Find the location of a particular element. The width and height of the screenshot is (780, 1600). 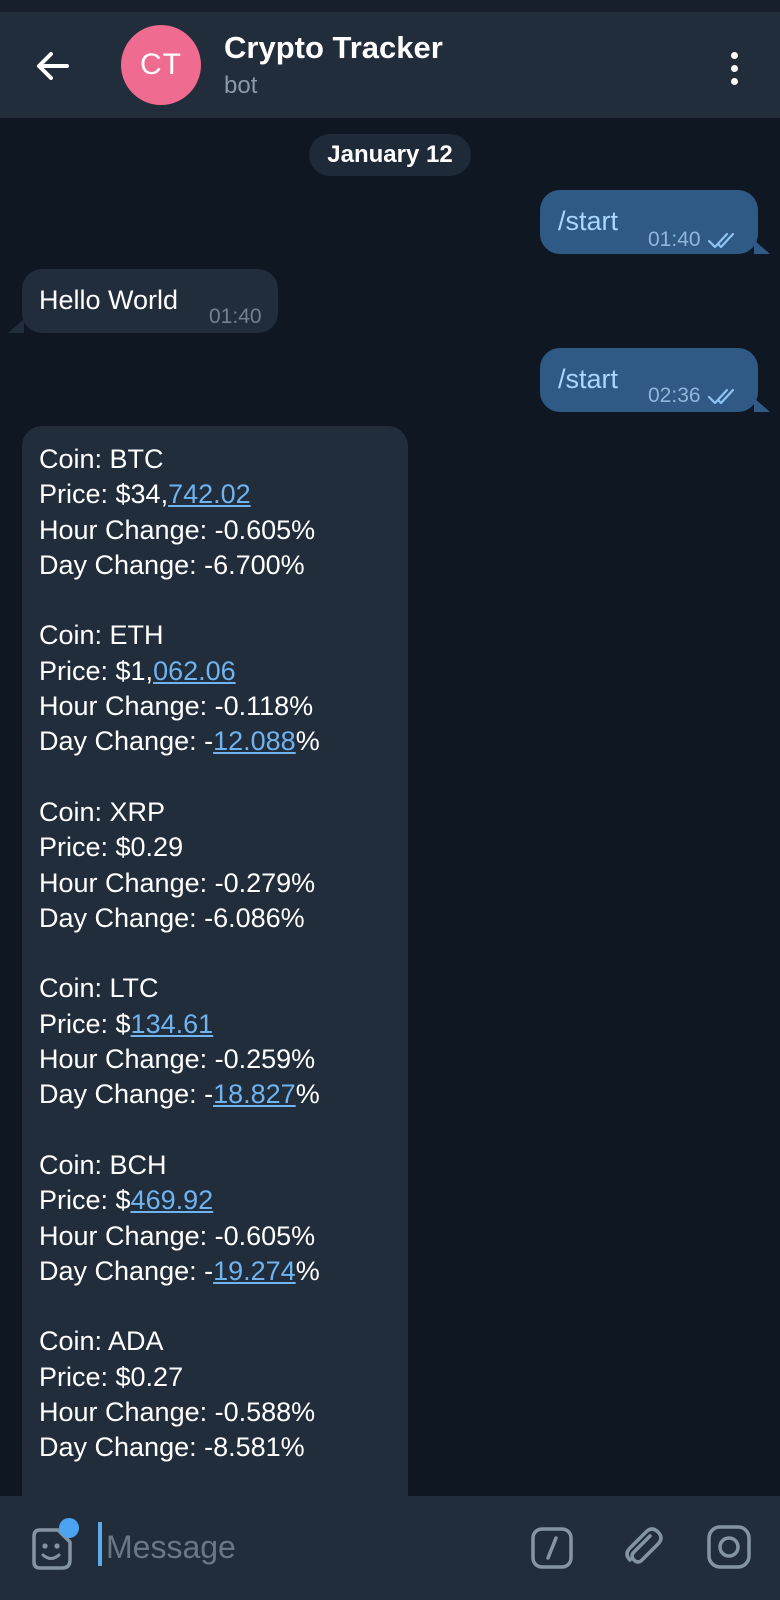

camera-icon is located at coordinates (729, 1547).